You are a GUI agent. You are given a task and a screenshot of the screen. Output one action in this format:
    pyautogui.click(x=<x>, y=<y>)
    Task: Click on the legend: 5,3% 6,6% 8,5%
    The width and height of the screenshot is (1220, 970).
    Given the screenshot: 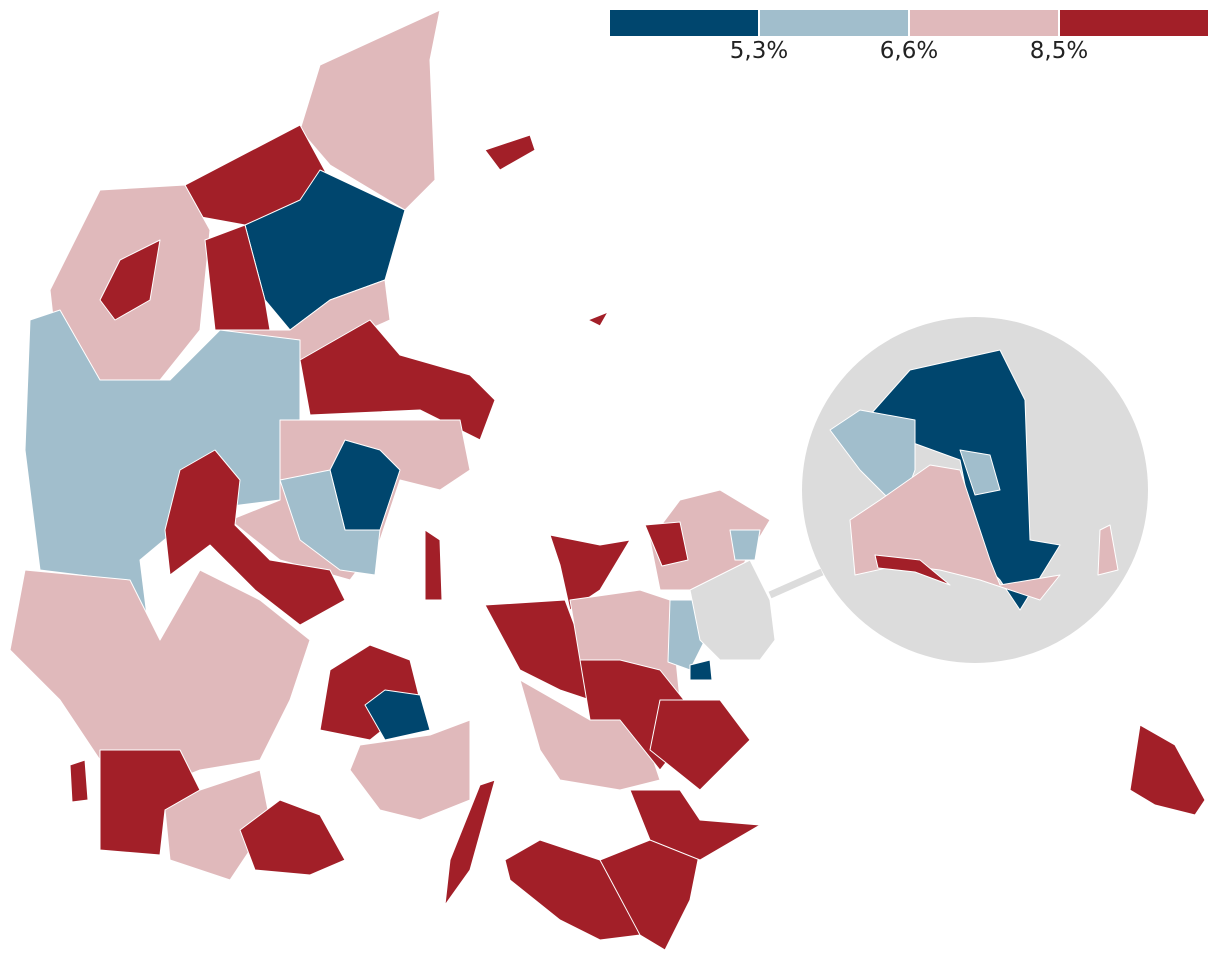 What is the action you would take?
    pyautogui.click(x=909, y=37)
    